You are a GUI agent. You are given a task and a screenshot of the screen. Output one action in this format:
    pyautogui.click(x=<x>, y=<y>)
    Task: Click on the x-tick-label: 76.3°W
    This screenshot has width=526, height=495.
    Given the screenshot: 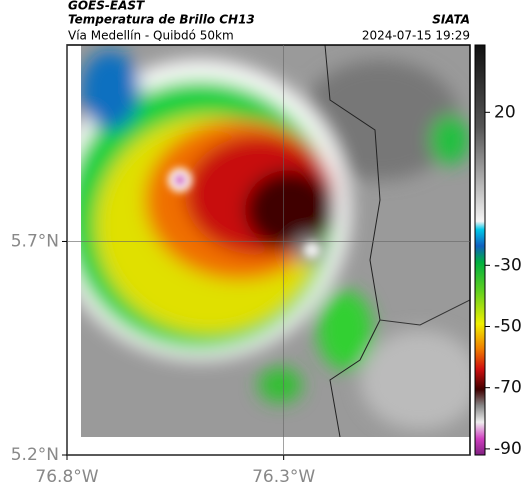 What is the action you would take?
    pyautogui.click(x=283, y=477)
    